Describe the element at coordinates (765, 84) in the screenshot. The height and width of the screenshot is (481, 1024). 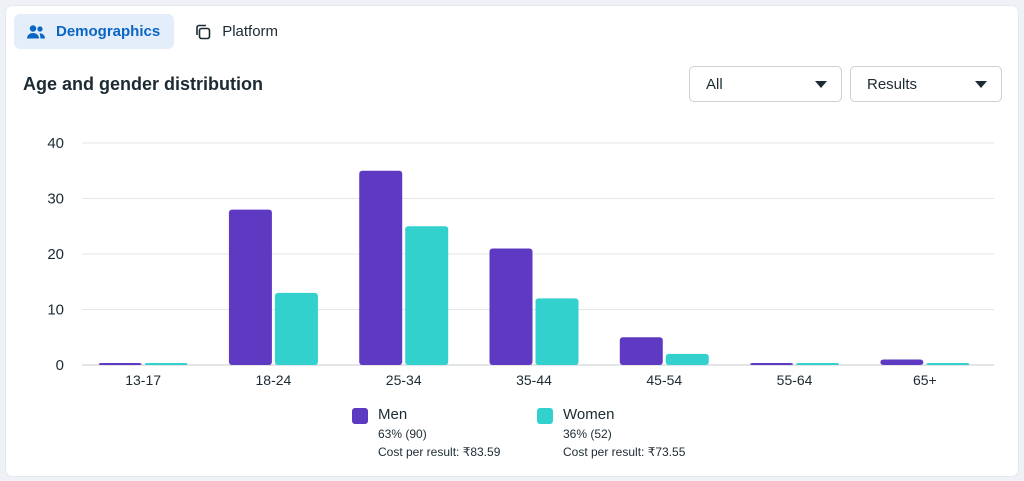
I see `audience-dropdown: All` at that location.